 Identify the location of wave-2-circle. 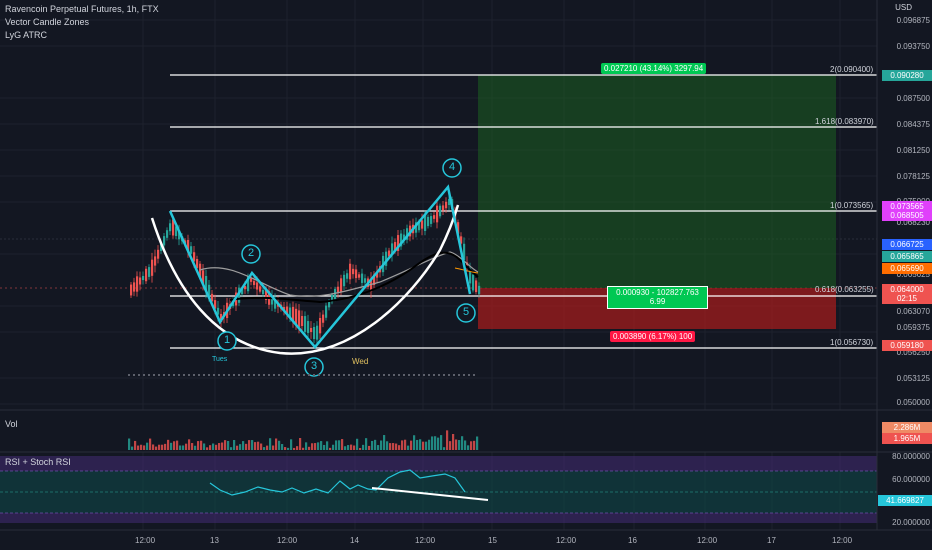
(251, 254).